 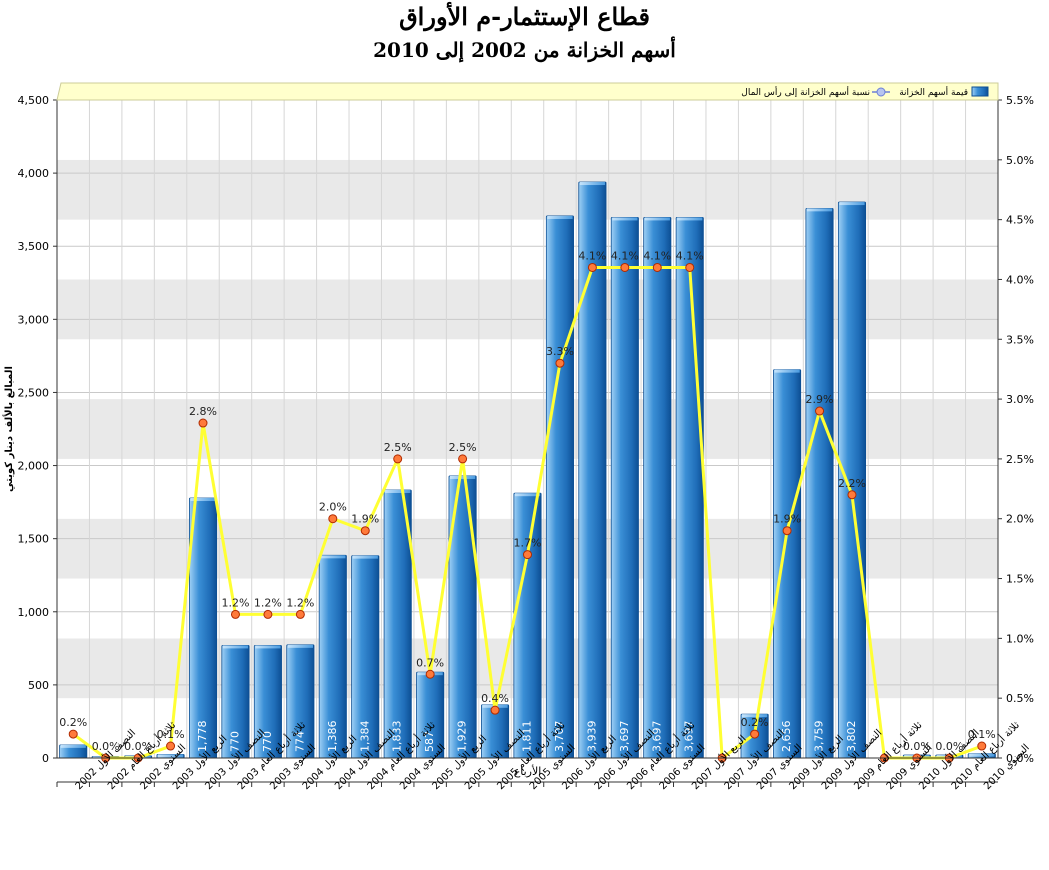 I want to click on line-value-label: 0.1%, so click(x=171, y=734).